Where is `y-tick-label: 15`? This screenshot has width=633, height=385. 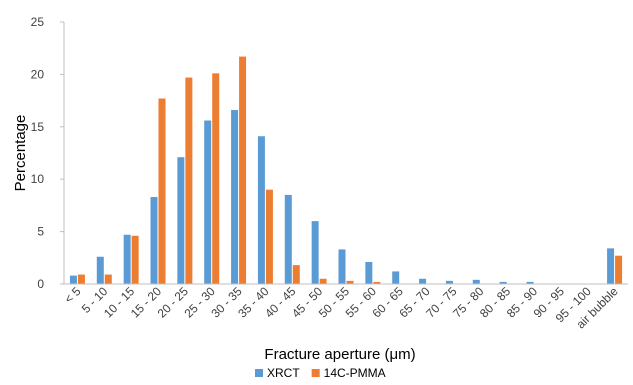 y-tick-label: 15 is located at coordinates (38, 127).